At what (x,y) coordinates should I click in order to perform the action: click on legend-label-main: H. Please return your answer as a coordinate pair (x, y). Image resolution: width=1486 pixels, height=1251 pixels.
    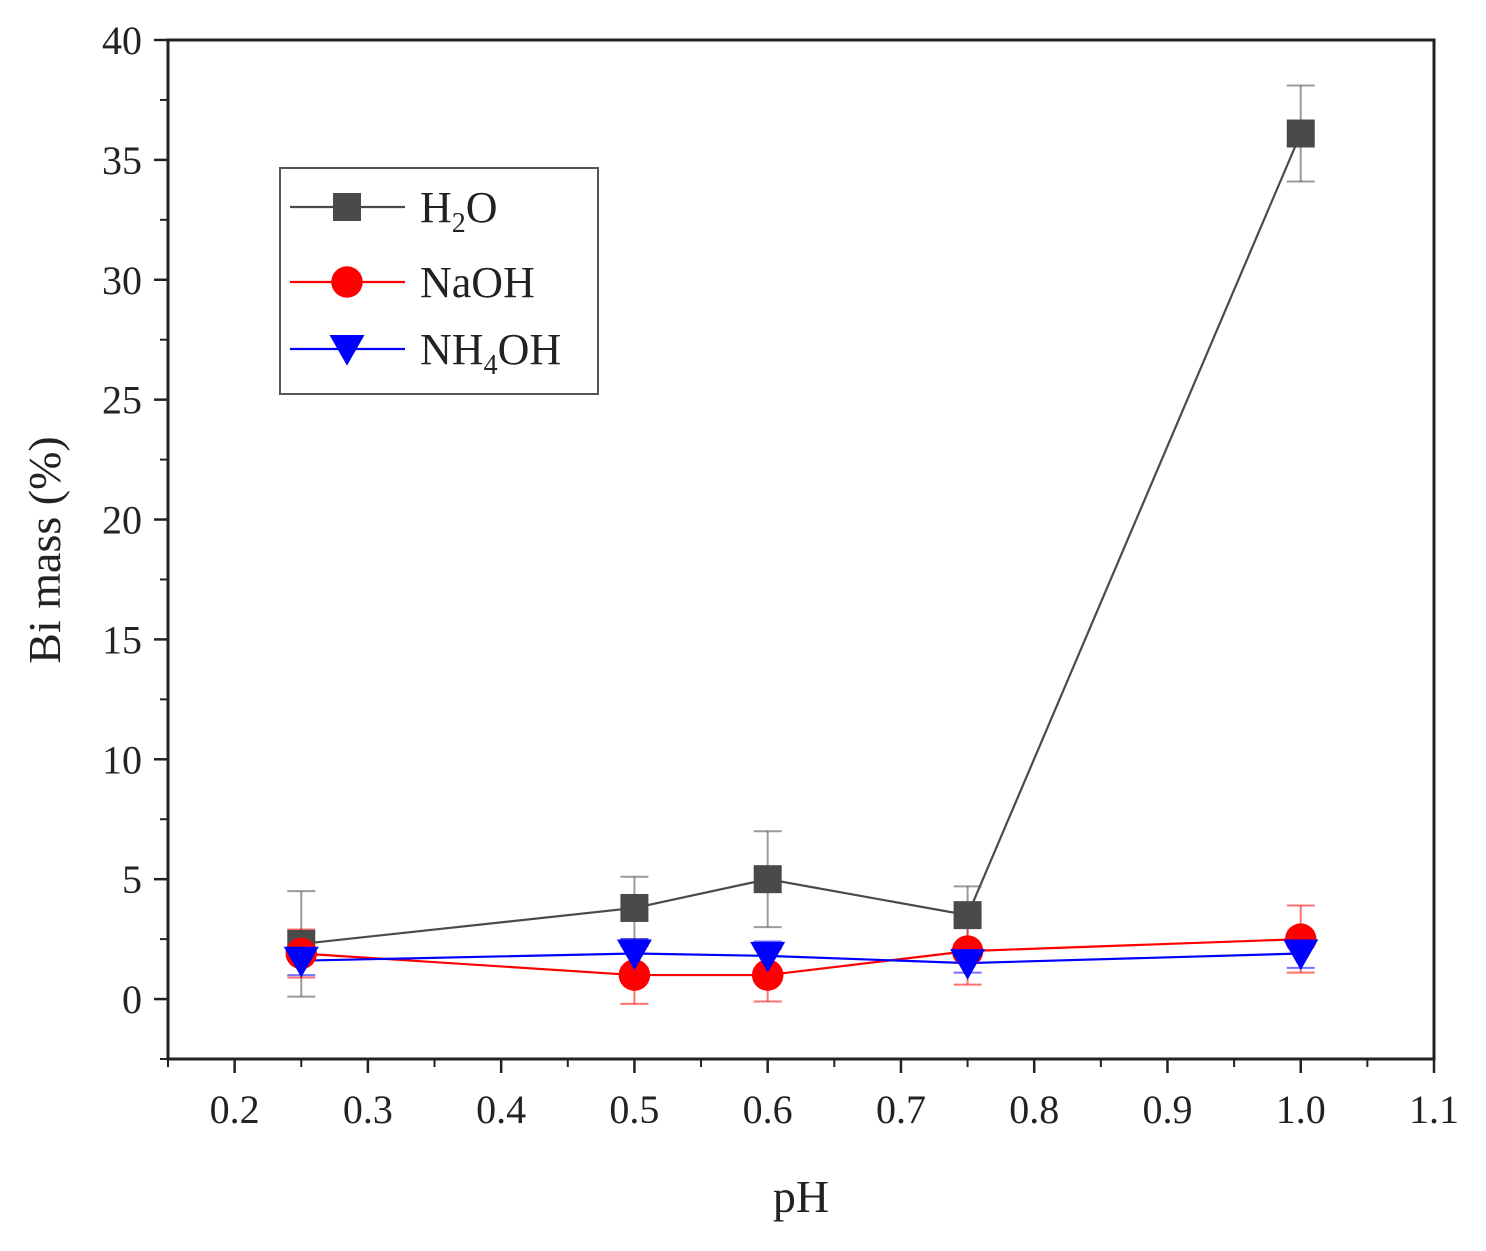
    Looking at the image, I should click on (436, 207).